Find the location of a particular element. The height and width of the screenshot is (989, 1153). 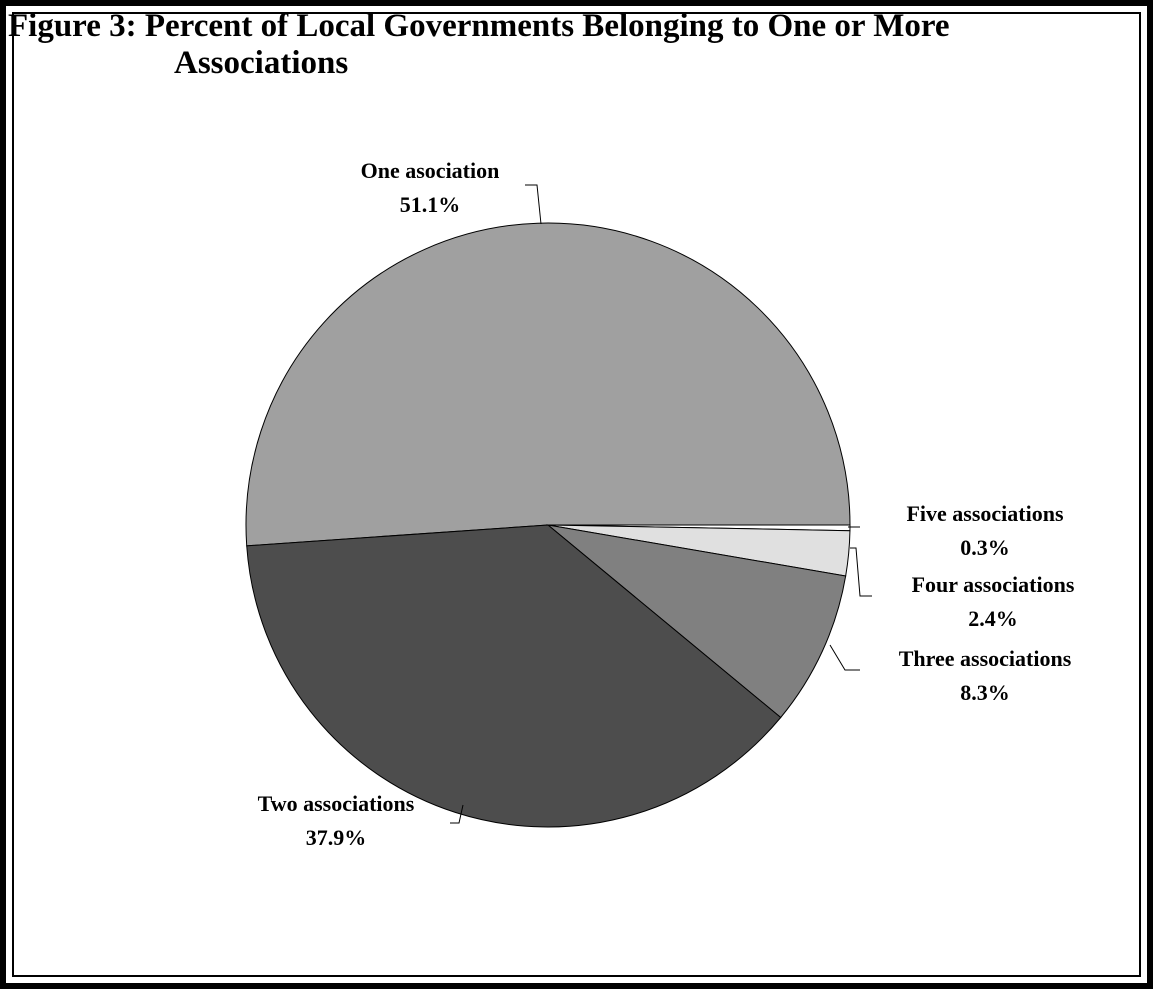

slice-value-three-associations: 8.3% is located at coordinates (985, 692).